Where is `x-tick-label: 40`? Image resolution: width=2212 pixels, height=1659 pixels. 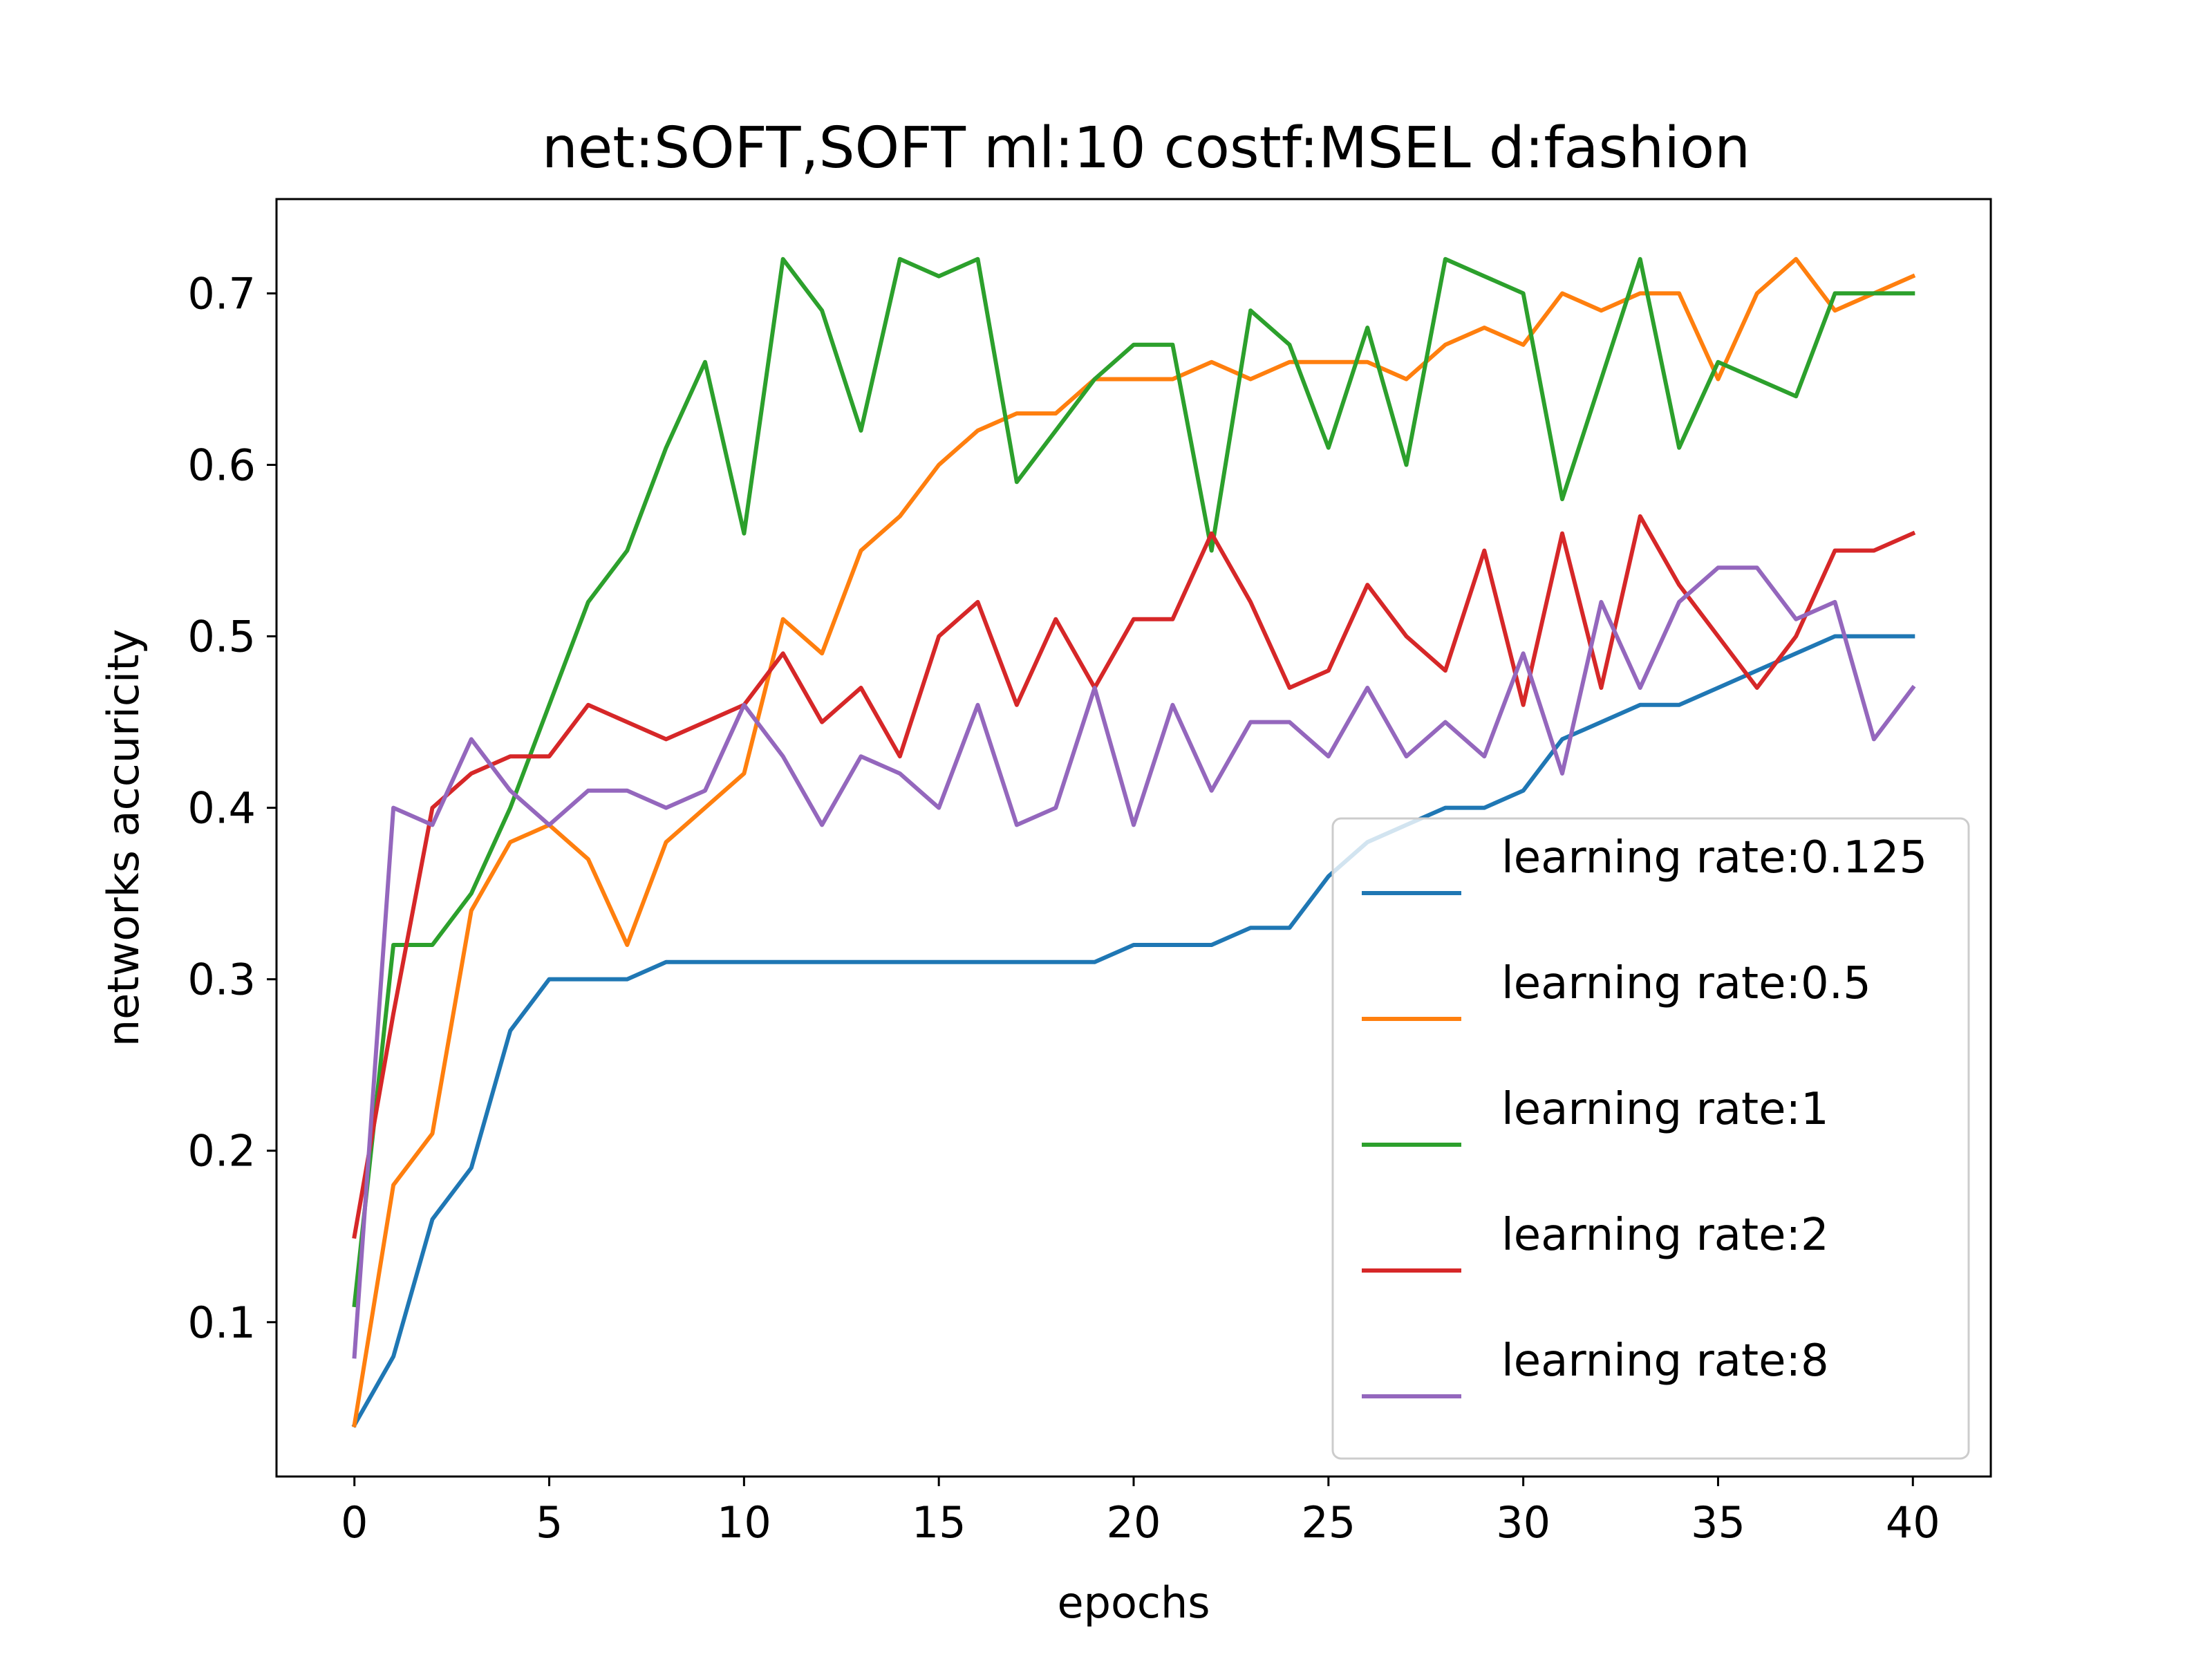 x-tick-label: 40 is located at coordinates (1913, 1522).